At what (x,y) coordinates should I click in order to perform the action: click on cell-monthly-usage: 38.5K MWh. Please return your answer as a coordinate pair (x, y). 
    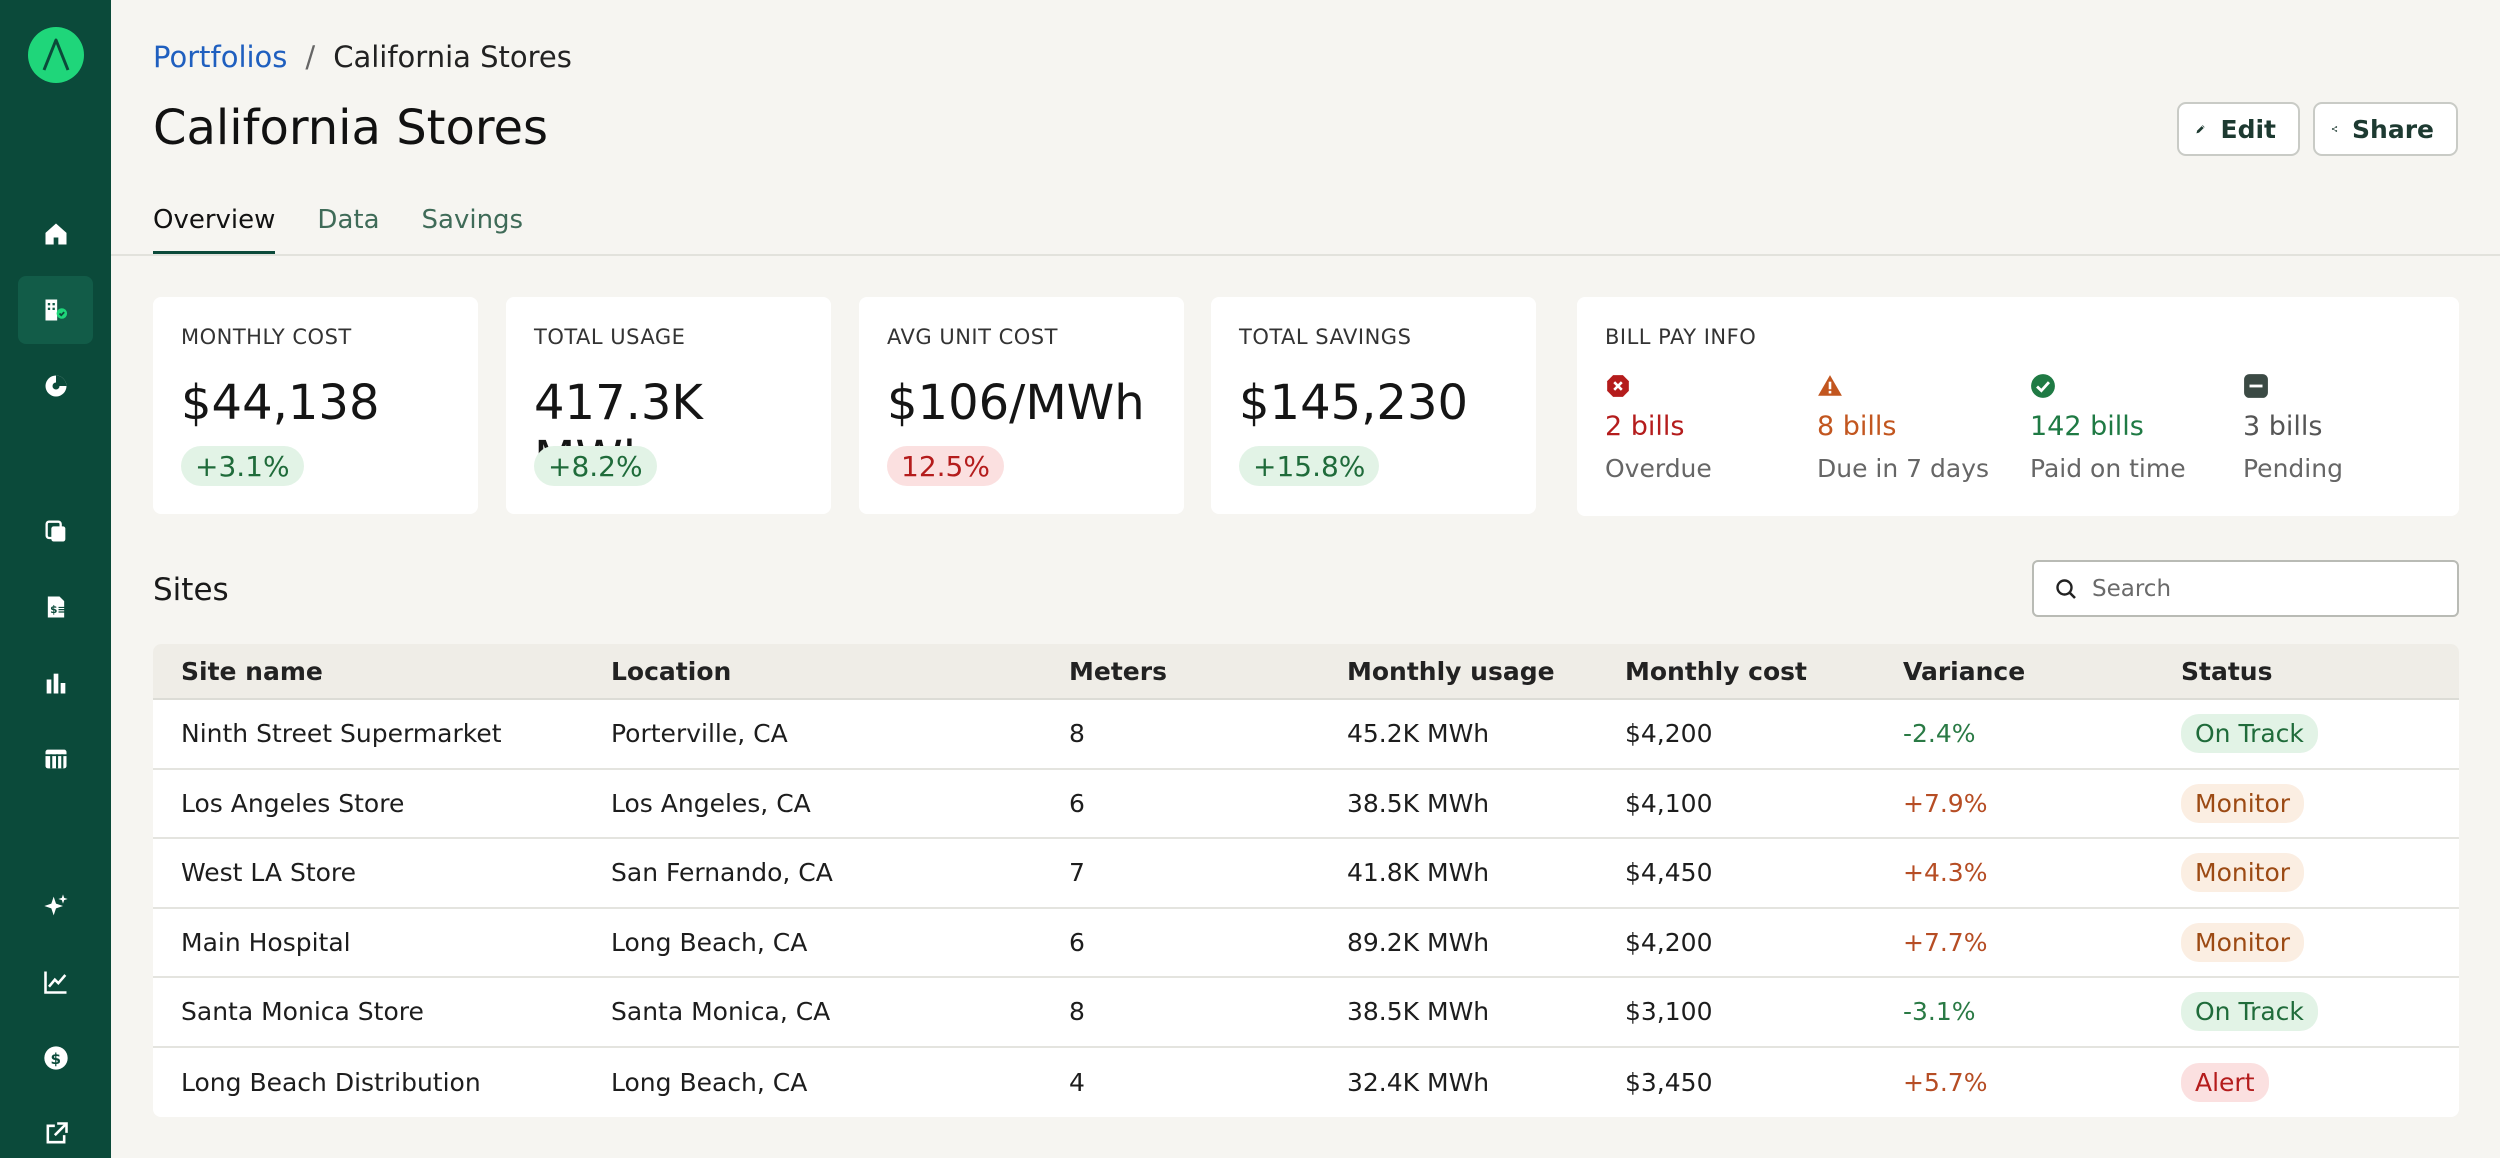
    Looking at the image, I should click on (1418, 803).